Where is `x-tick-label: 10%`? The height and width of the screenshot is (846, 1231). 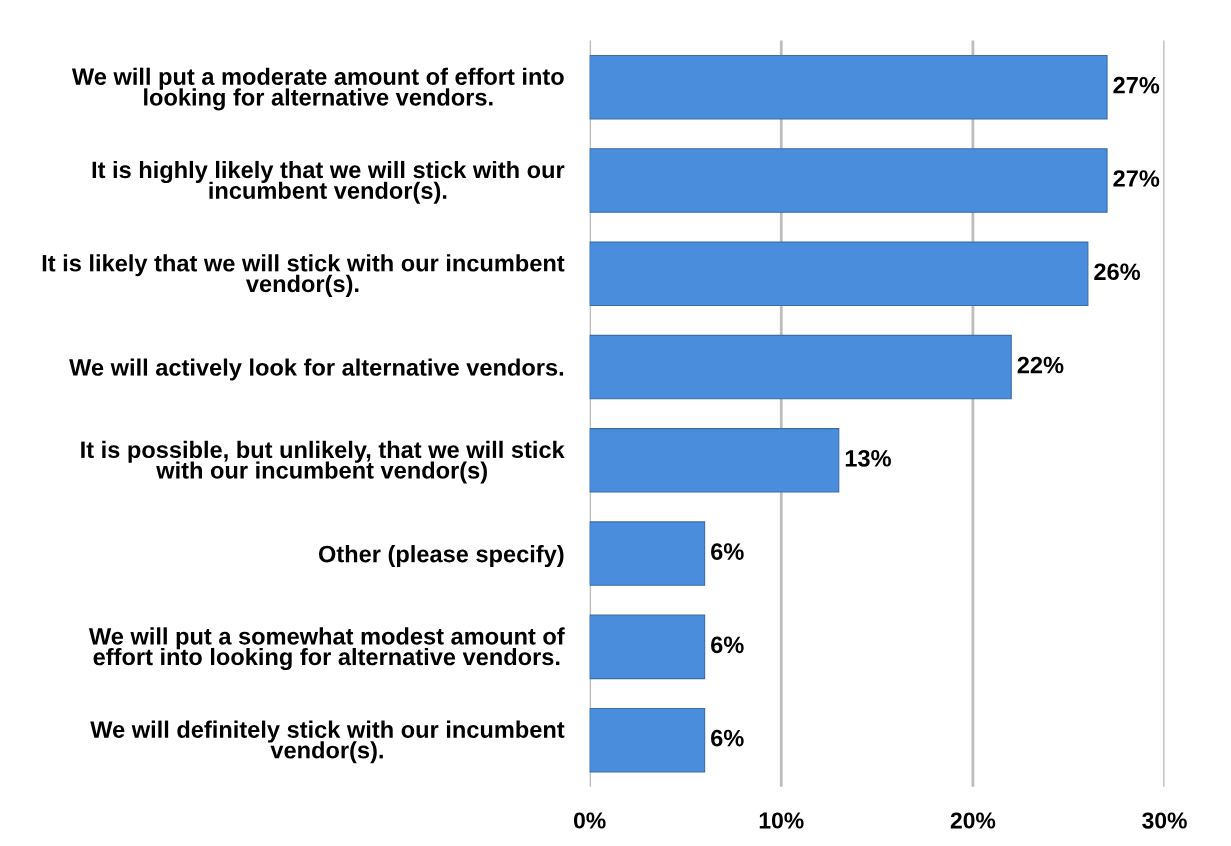 x-tick-label: 10% is located at coordinates (781, 820).